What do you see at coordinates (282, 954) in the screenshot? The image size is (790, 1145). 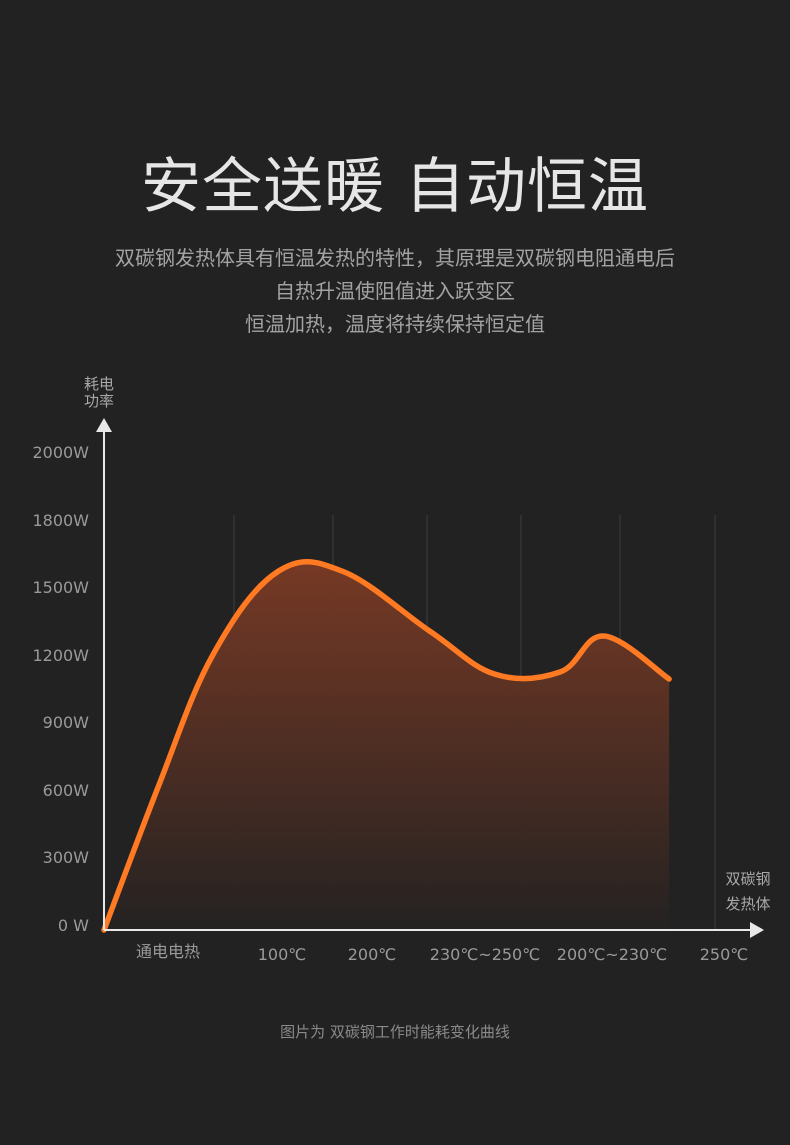 I see `x-tick-label: 100℃` at bounding box center [282, 954].